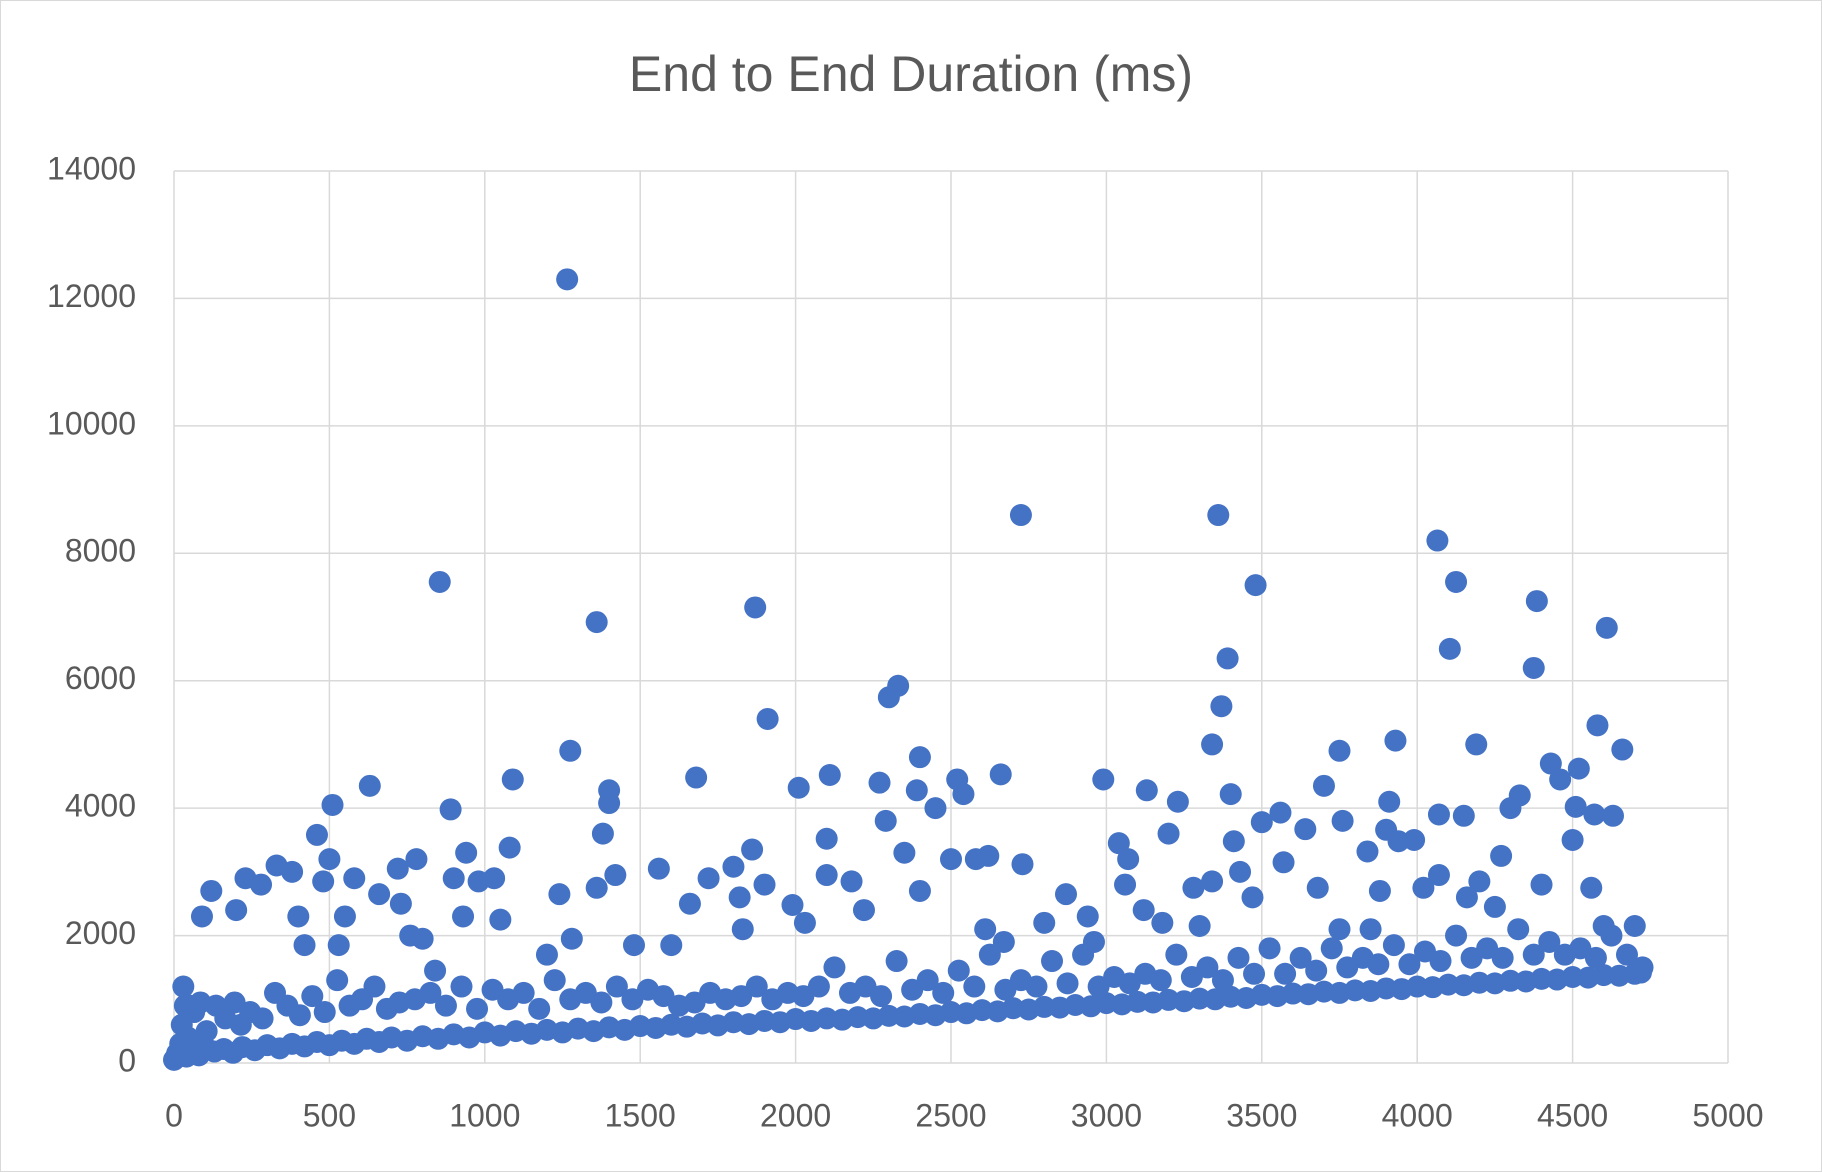 Image resolution: width=1822 pixels, height=1172 pixels. Describe the element at coordinates (329, 1115) in the screenshot. I see `x-tick-label: 500` at that location.